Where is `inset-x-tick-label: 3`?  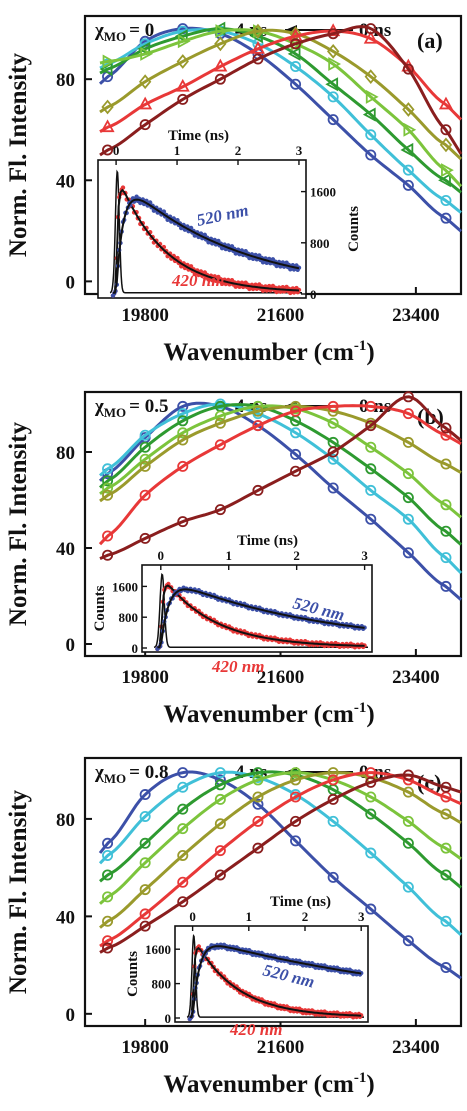 inset-x-tick-label: 3 is located at coordinates (299, 150).